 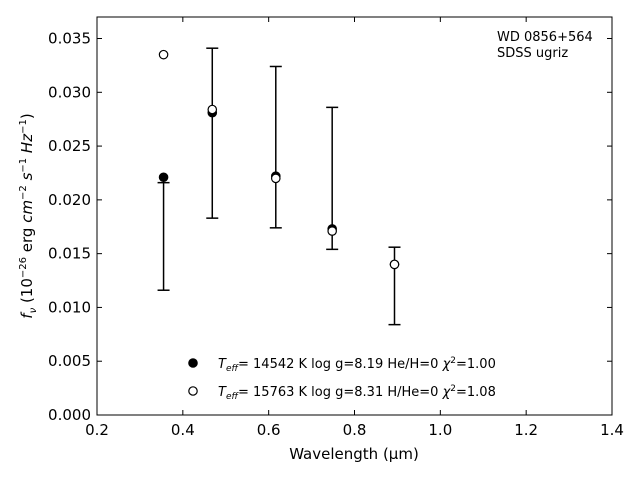 I want to click on model-point-filled, so click(x=163, y=177).